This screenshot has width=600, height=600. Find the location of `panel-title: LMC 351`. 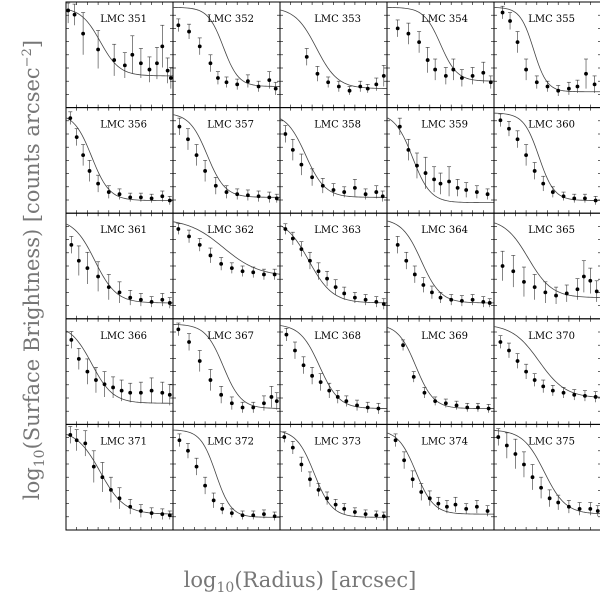

panel-title: LMC 351 is located at coordinates (123, 19).